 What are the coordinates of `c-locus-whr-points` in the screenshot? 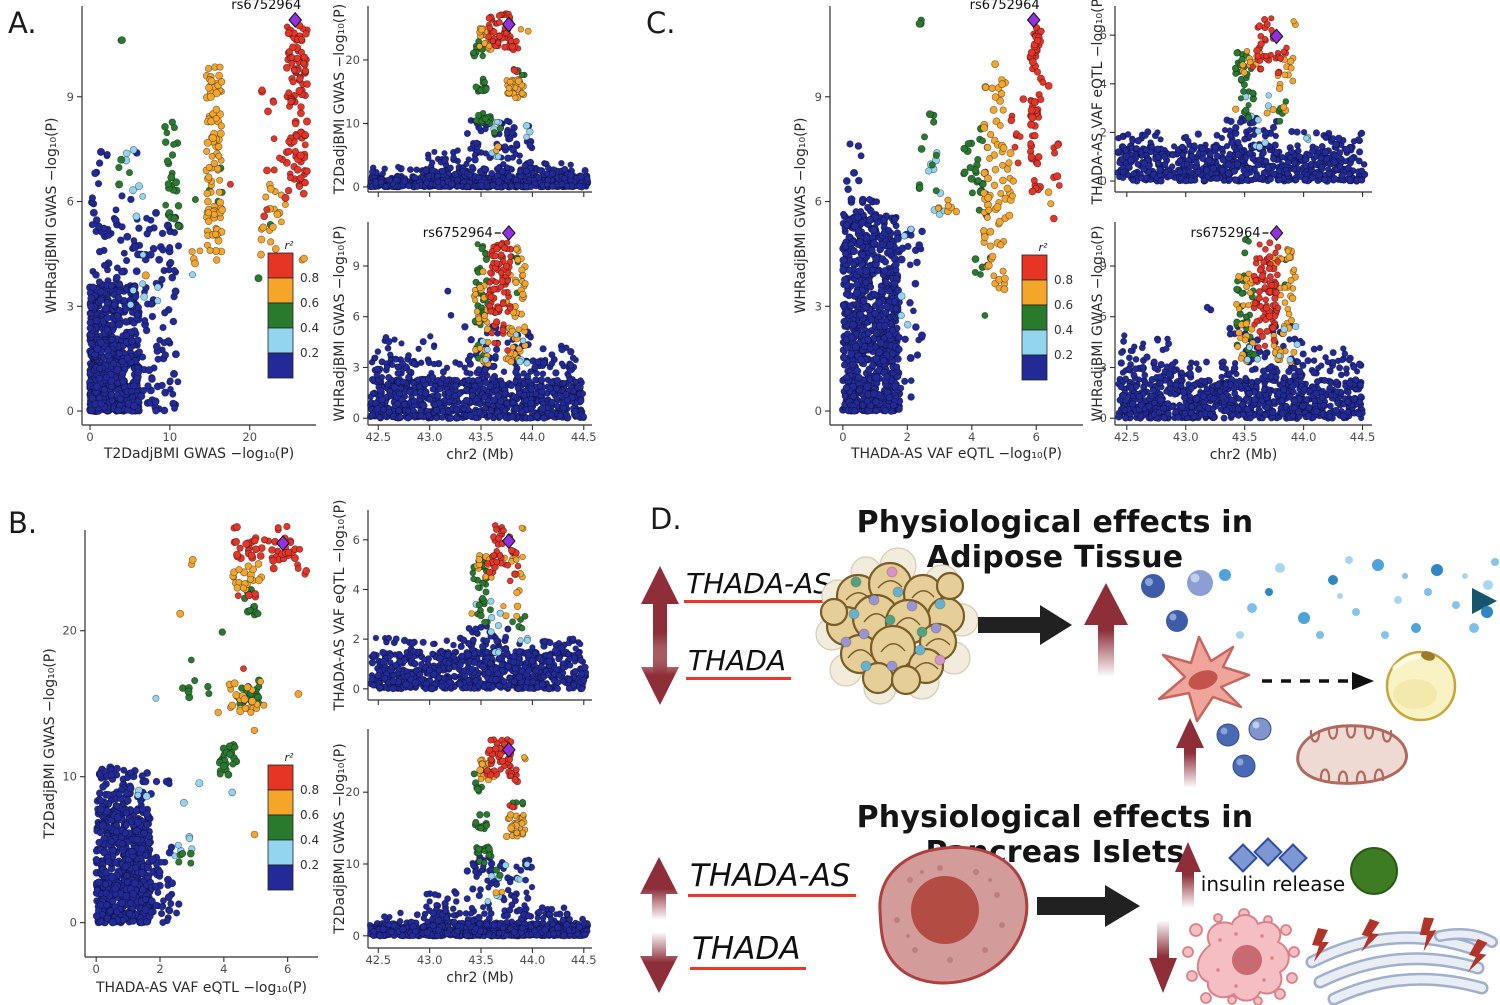 It's located at (1240, 328).